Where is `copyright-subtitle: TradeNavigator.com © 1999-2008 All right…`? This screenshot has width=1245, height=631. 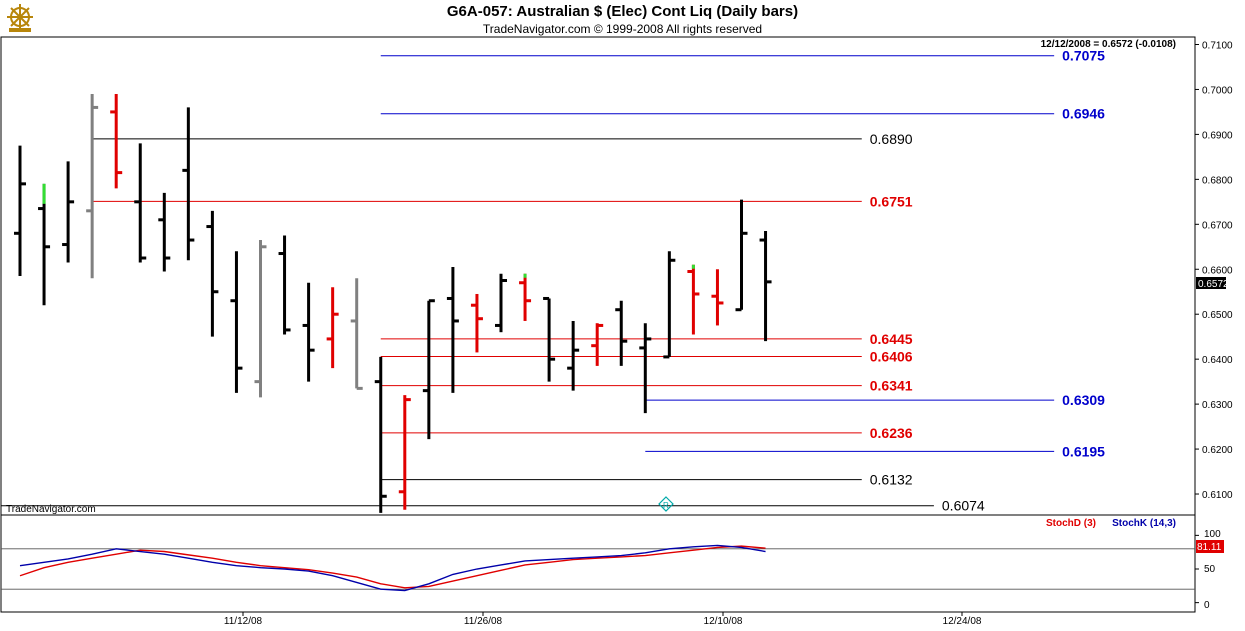 copyright-subtitle: TradeNavigator.com © 1999-2008 All right… is located at coordinates (622, 29).